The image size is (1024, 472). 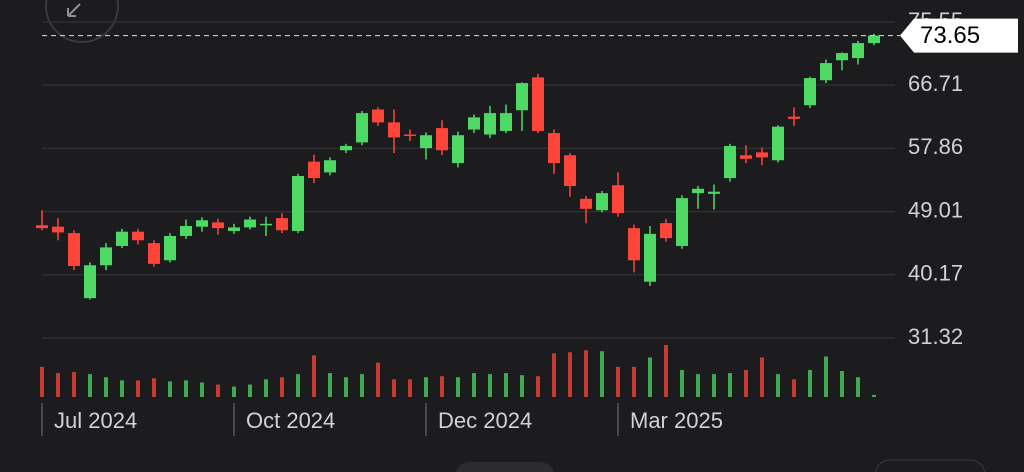 I want to click on x-tick-label: Oct 2024, so click(x=290, y=420).